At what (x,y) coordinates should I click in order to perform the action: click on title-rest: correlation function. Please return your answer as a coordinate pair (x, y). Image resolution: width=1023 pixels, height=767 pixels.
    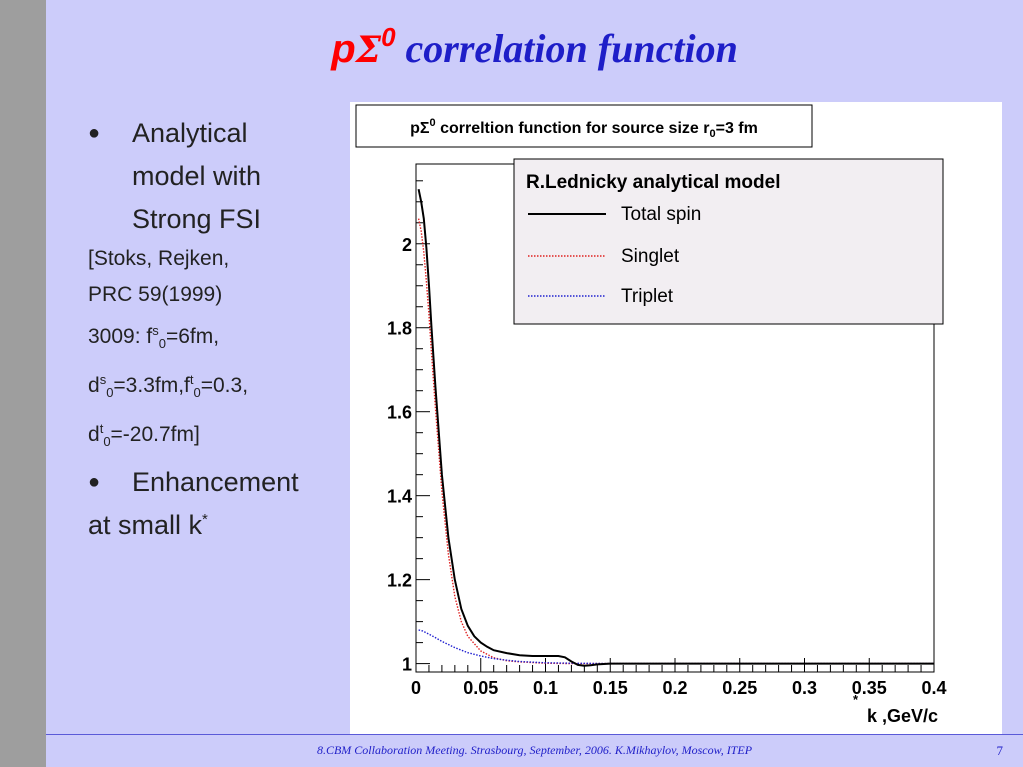
    Looking at the image, I should click on (571, 48).